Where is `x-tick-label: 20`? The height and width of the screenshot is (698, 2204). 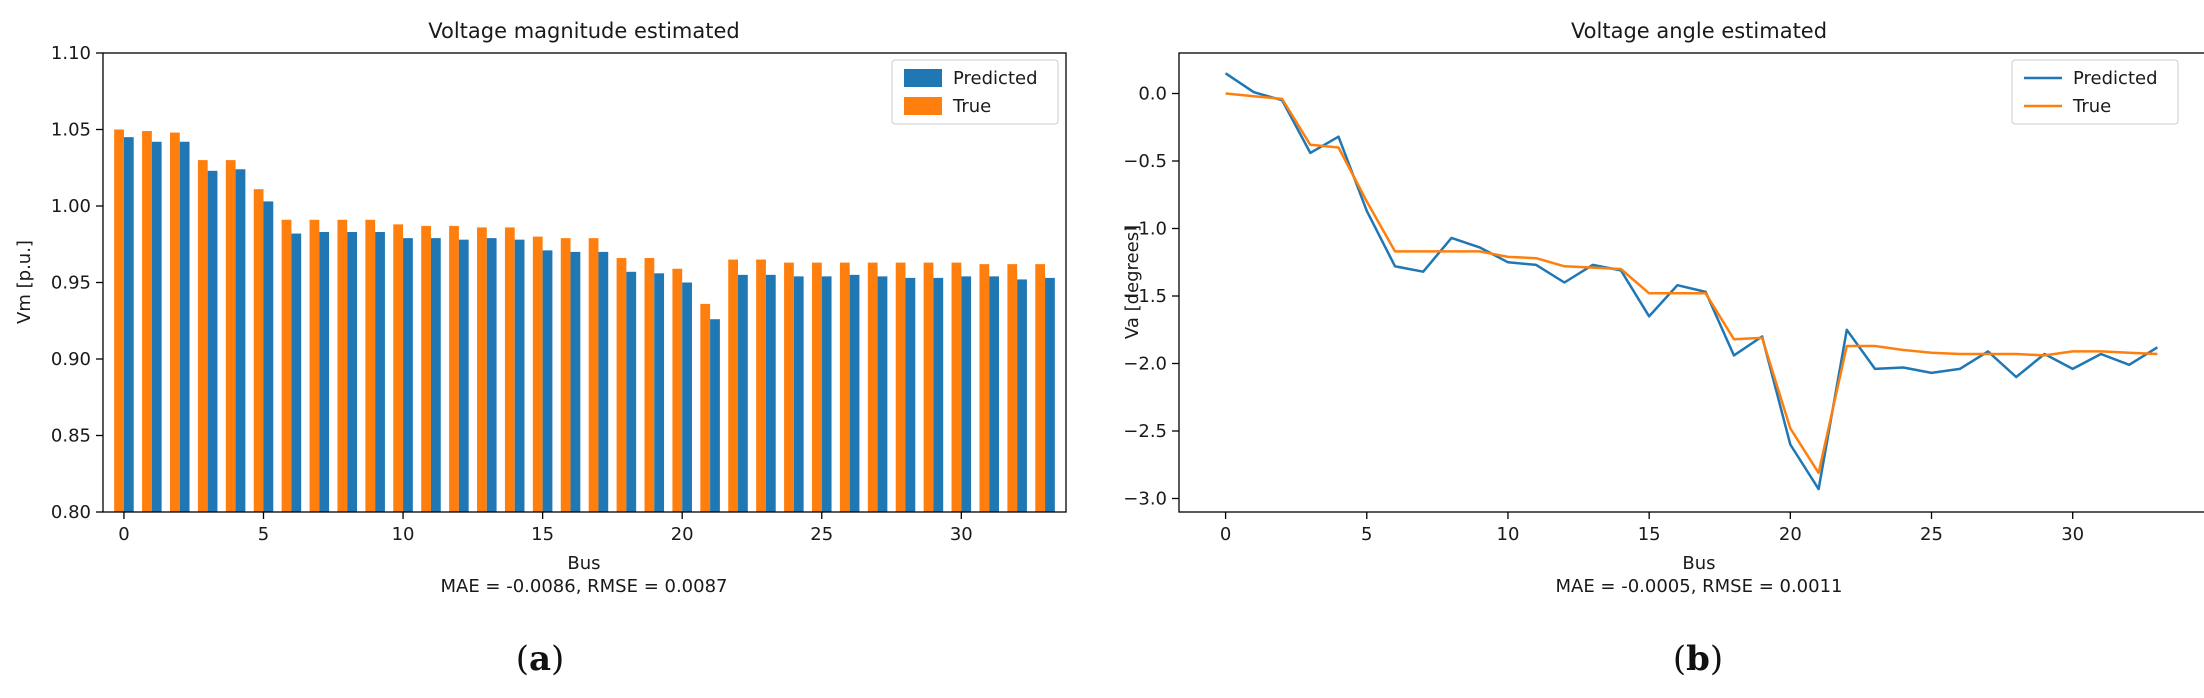 x-tick-label: 20 is located at coordinates (682, 534).